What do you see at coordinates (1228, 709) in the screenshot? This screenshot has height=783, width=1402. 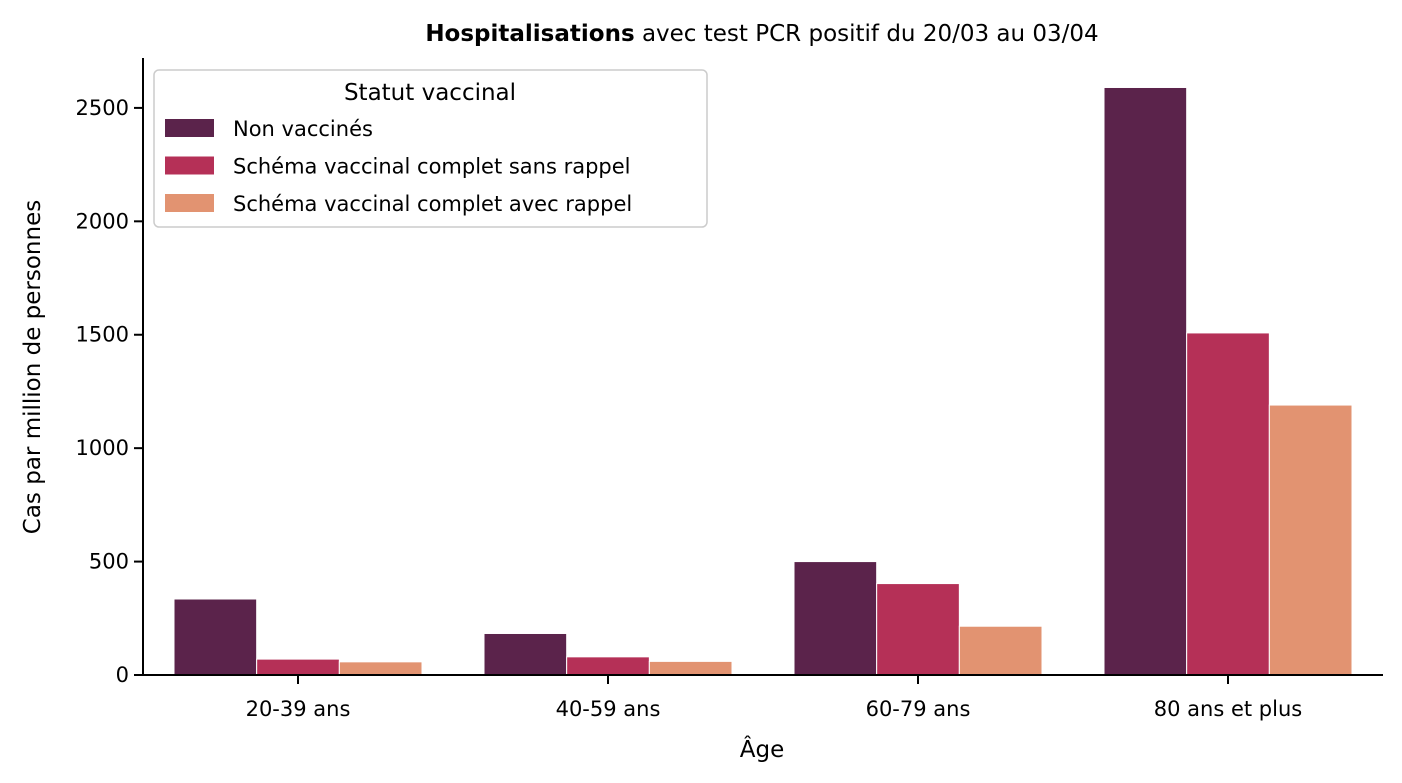 I see `x-tick-label-3: 80 ans et plus` at bounding box center [1228, 709].